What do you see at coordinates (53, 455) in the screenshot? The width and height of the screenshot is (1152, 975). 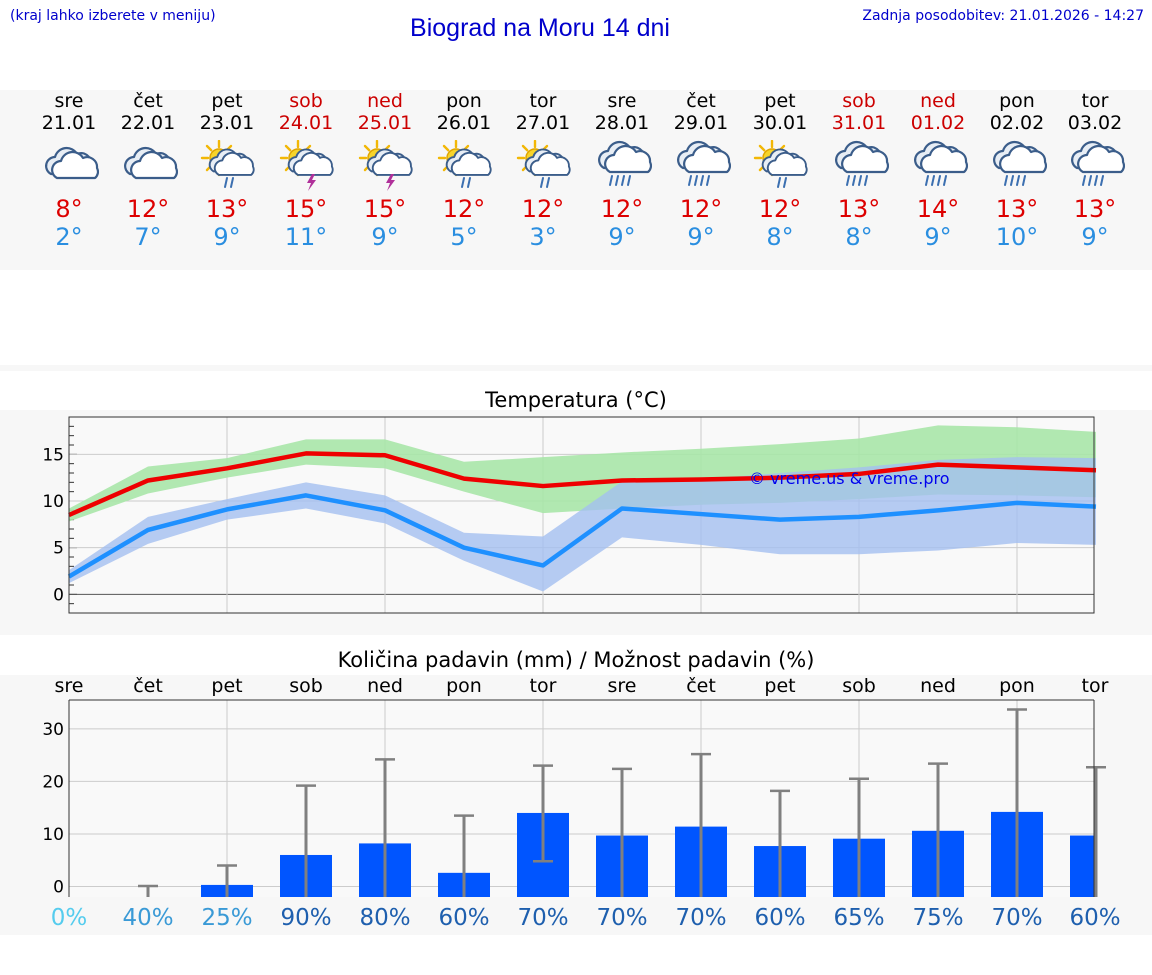 I see `y-tick-label: 15` at bounding box center [53, 455].